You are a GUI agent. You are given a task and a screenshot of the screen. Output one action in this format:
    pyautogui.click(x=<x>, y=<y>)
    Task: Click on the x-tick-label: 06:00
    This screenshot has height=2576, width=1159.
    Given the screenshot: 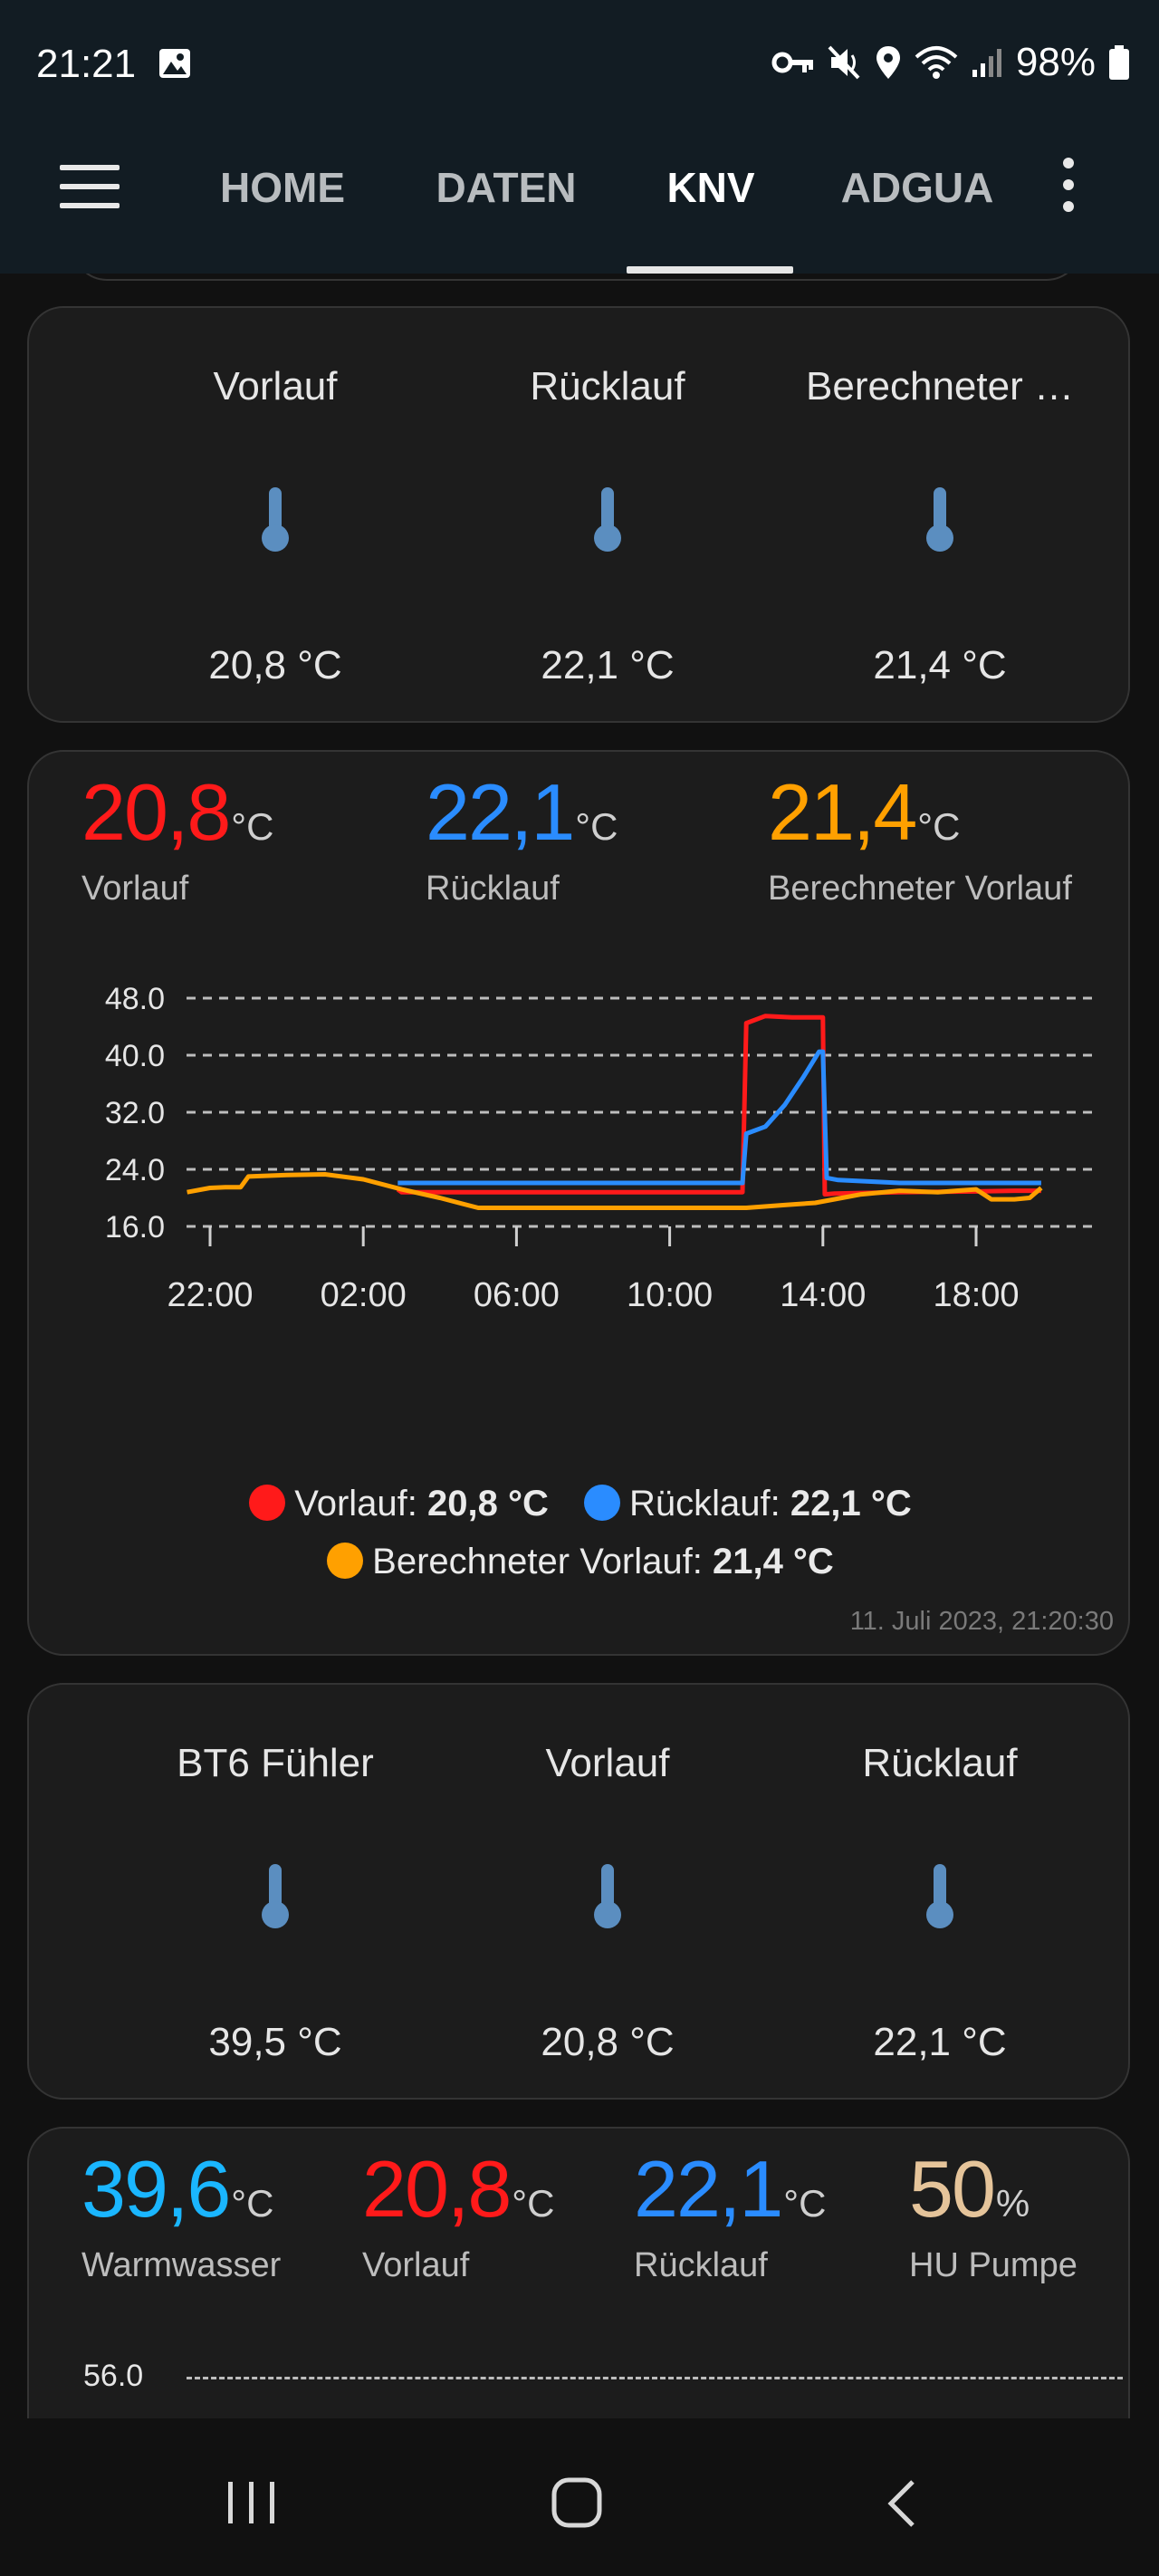 What is the action you would take?
    pyautogui.click(x=517, y=1295)
    